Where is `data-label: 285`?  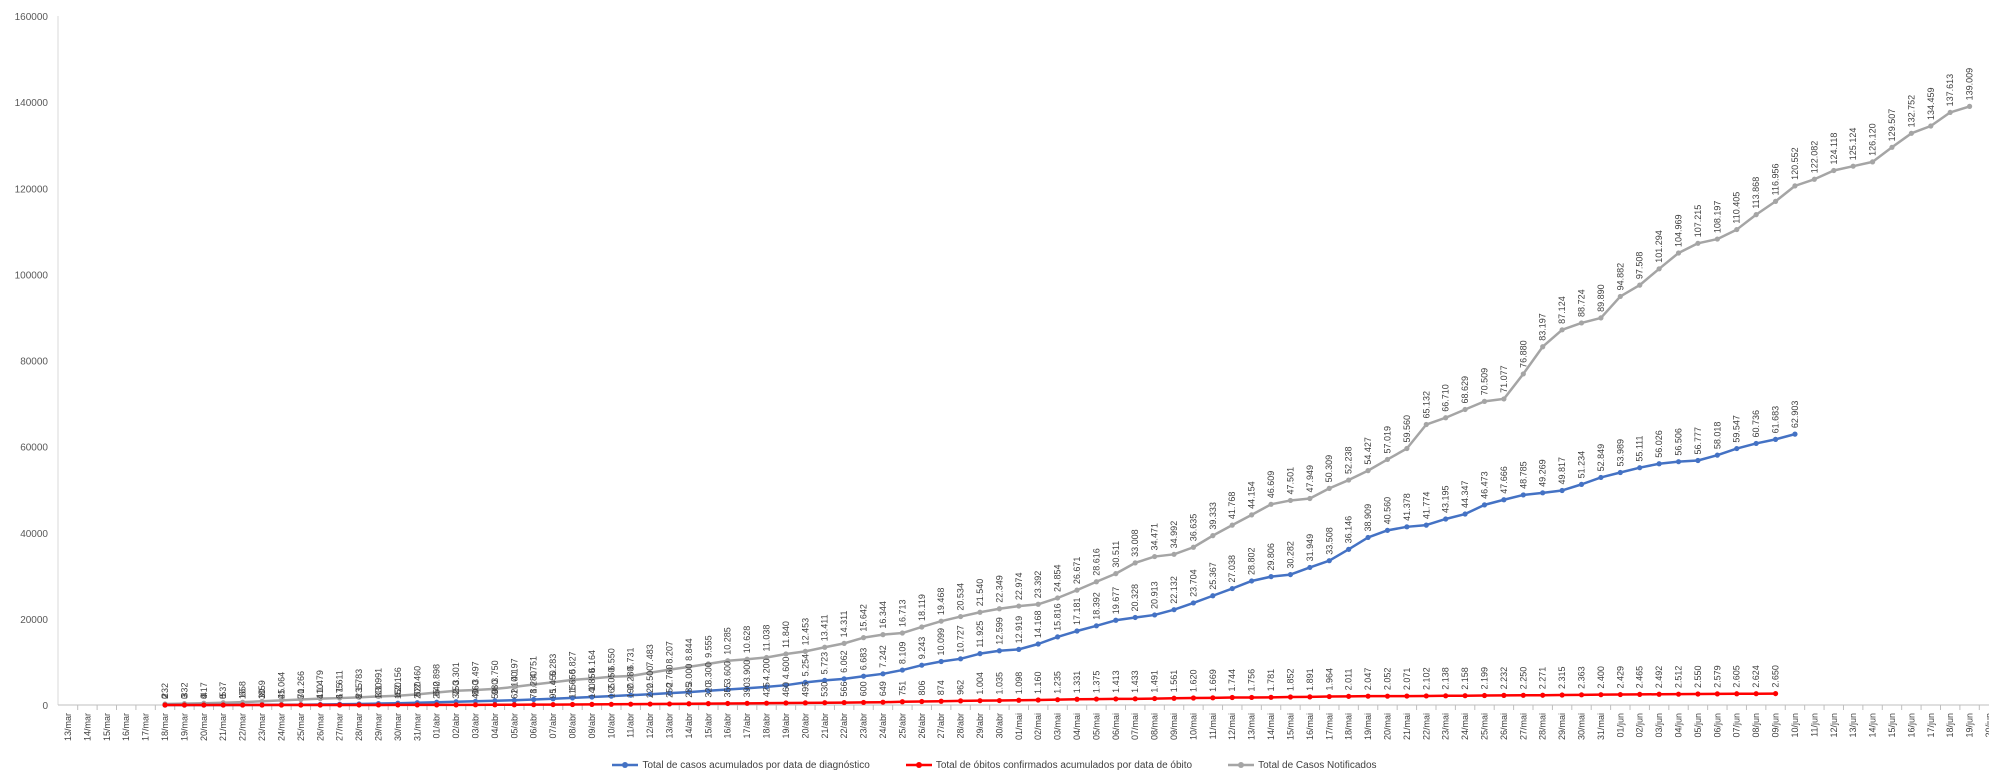
data-label: 285 is located at coordinates (689, 690).